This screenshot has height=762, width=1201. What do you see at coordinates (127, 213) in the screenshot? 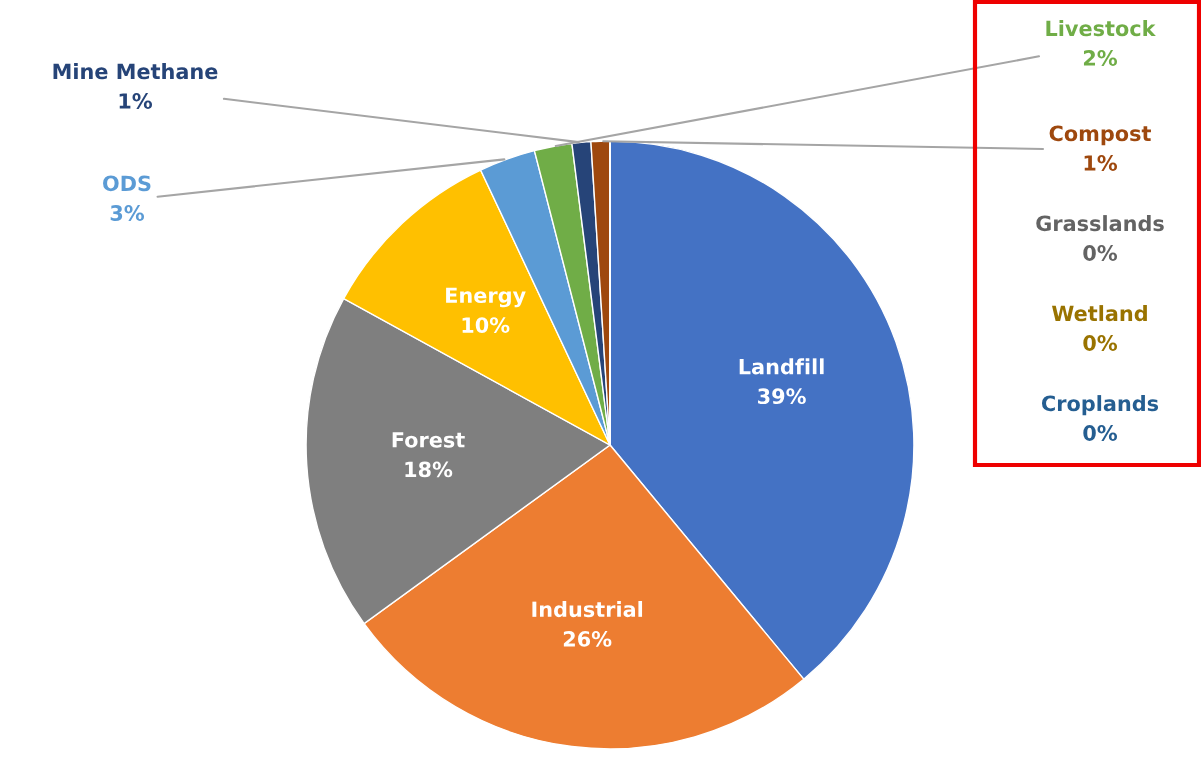
I see `data-label: 3%` at bounding box center [127, 213].